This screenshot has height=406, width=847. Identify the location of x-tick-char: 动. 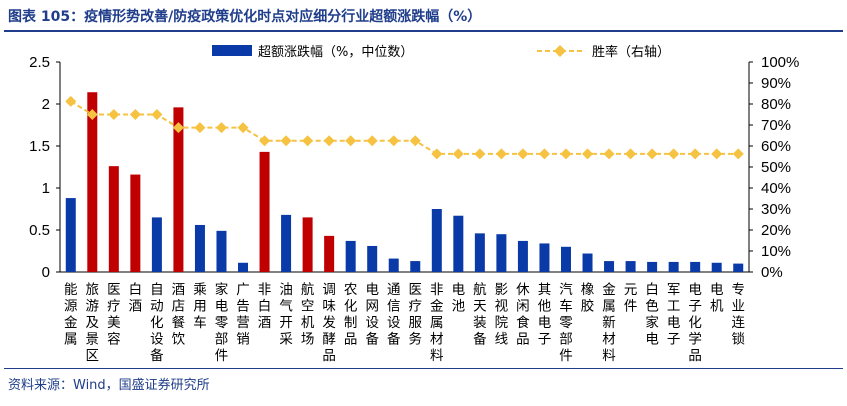
(157, 307).